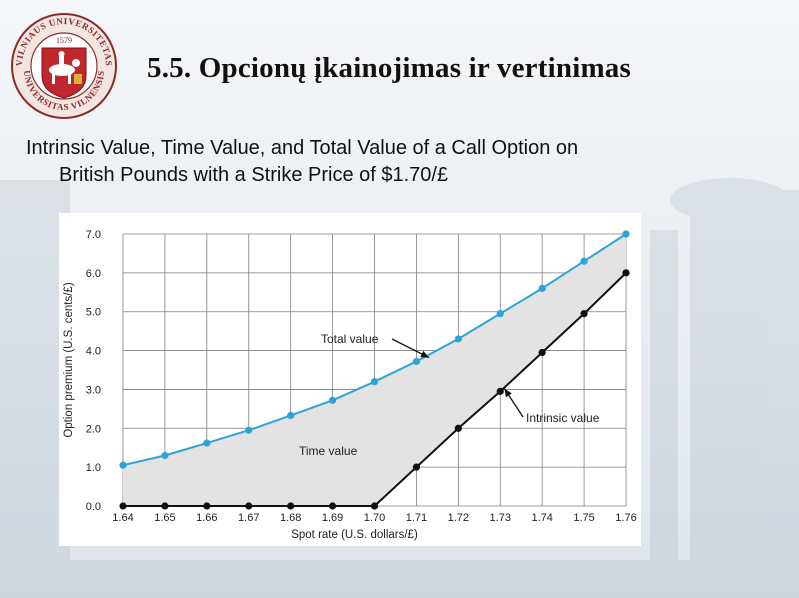  Describe the element at coordinates (93, 313) in the screenshot. I see `y-tick-label: 5.0` at that location.